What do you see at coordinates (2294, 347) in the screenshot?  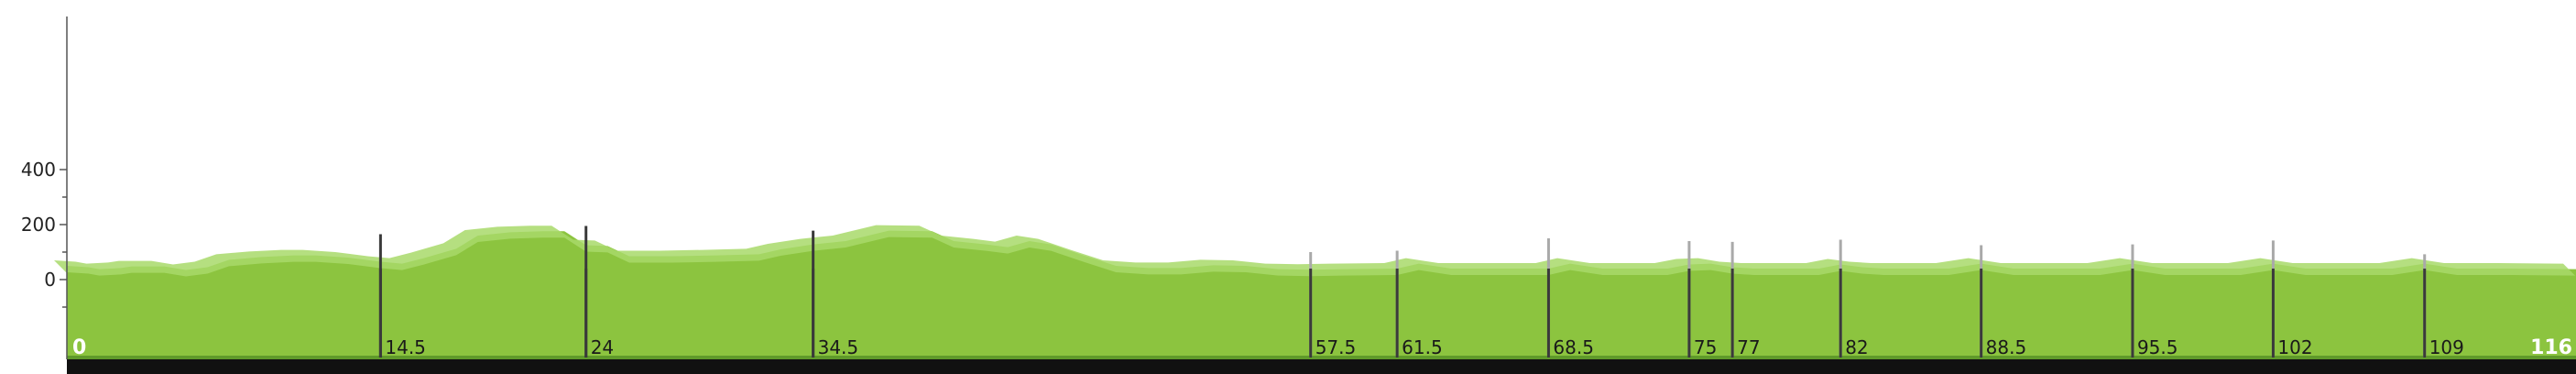 I see `marker-label-12: 102` at bounding box center [2294, 347].